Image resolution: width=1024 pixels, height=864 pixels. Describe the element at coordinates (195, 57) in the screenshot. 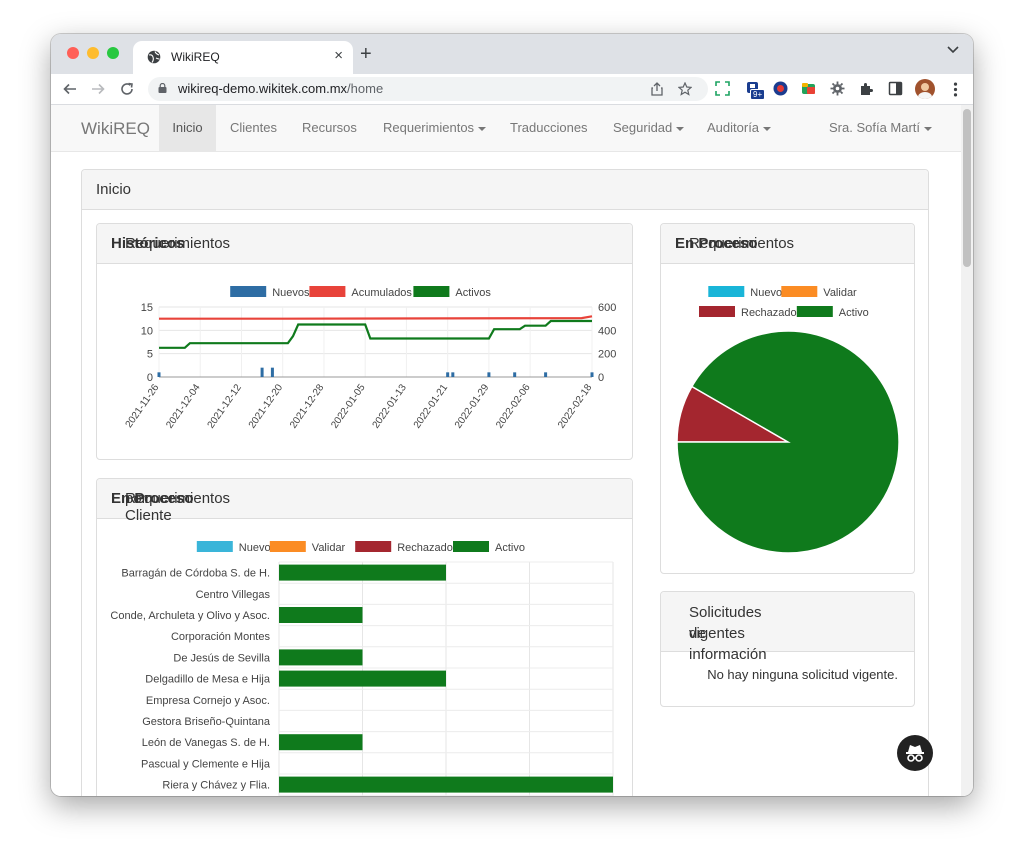

I see `tab-title: WikiREQ` at that location.